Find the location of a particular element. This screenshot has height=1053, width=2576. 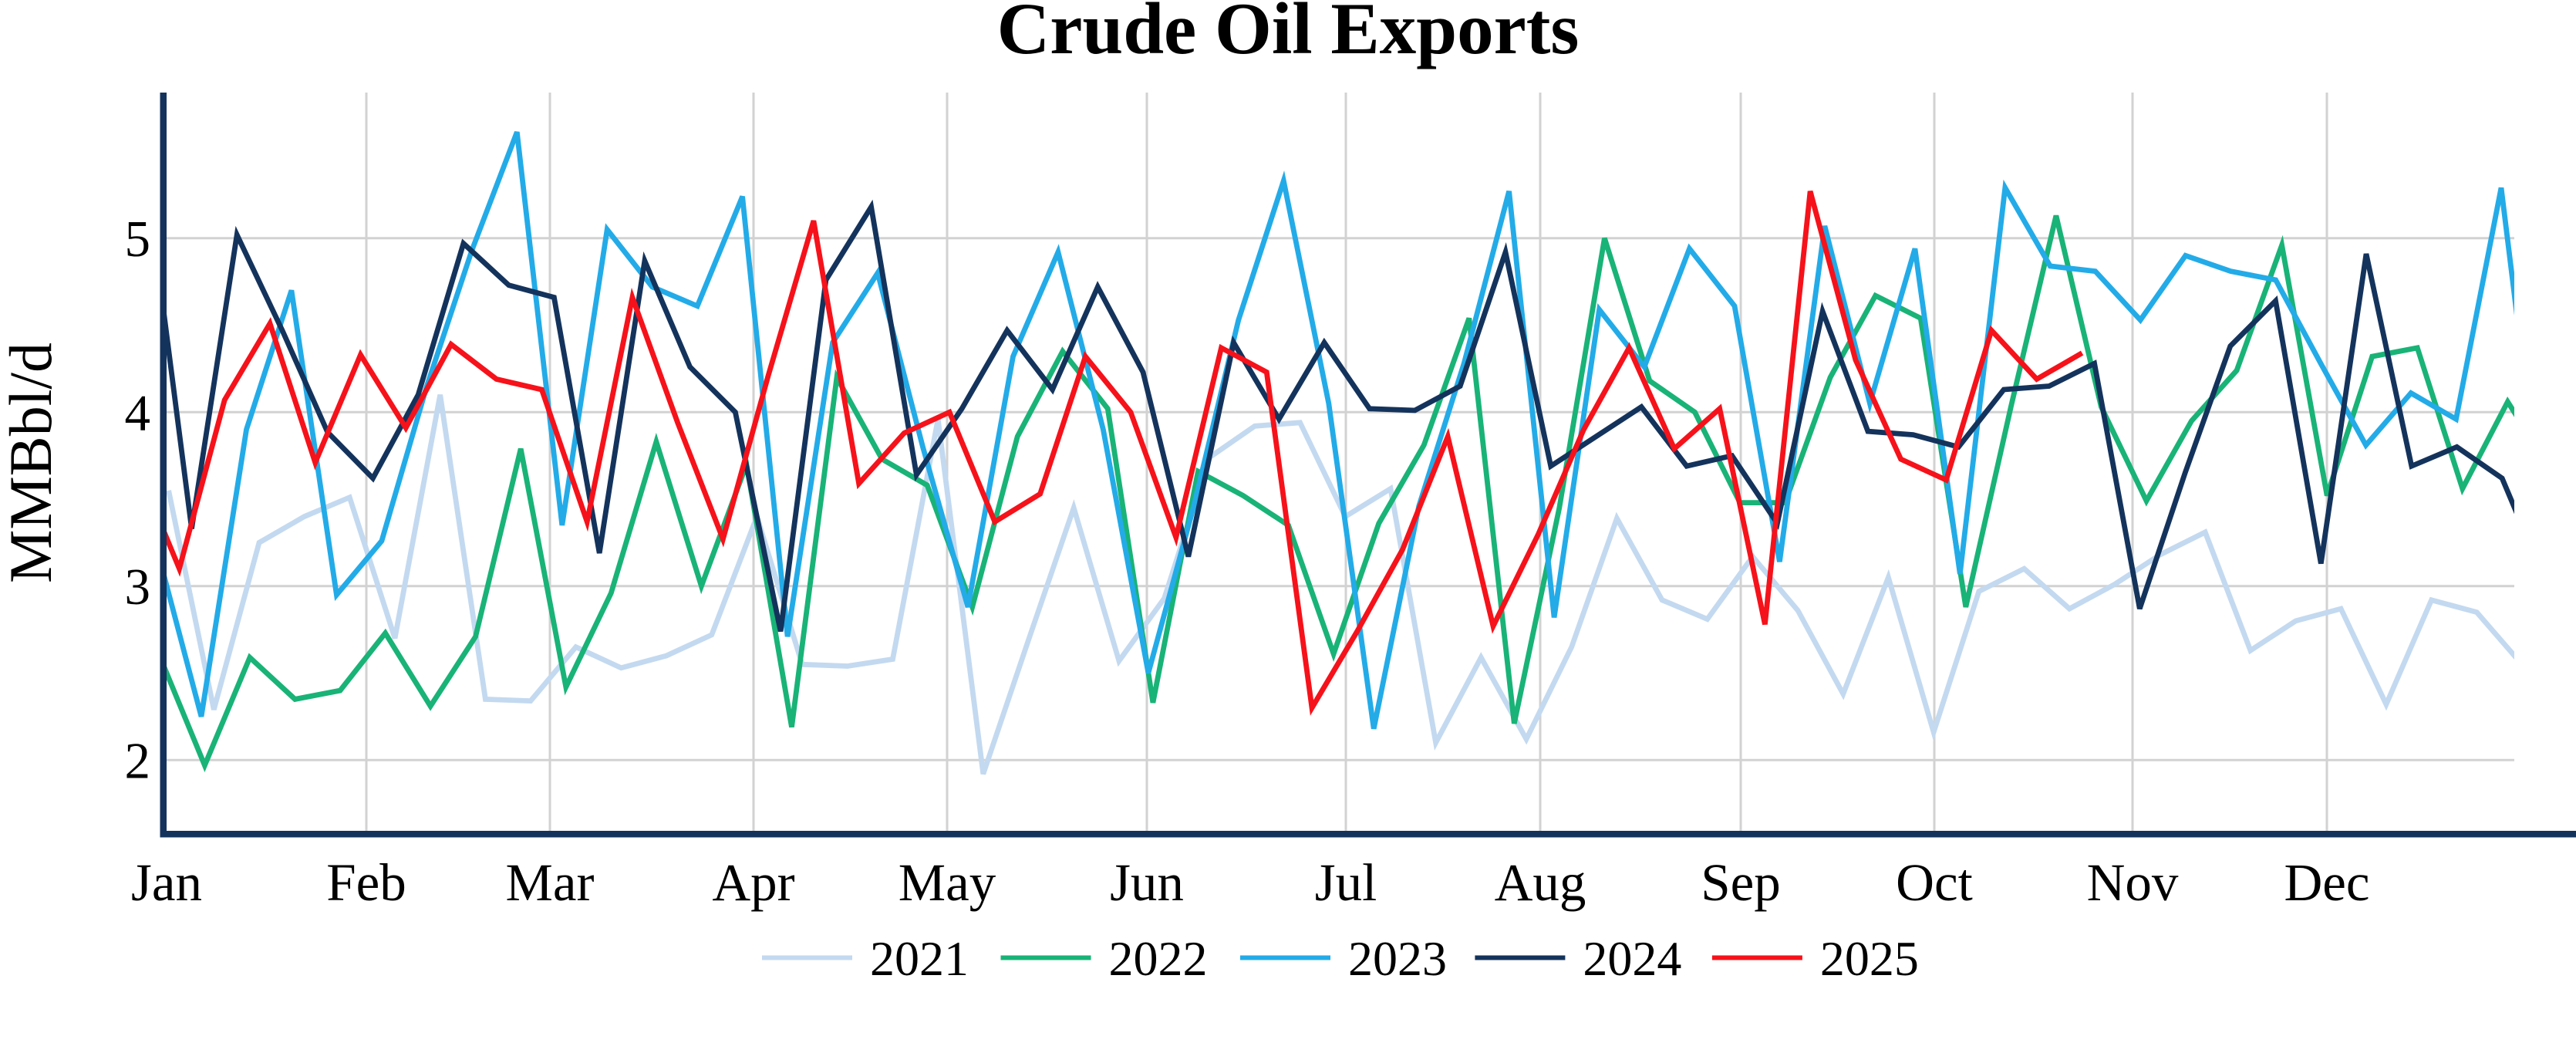

svg-text: MMBbl/d is located at coordinates (32, 463).